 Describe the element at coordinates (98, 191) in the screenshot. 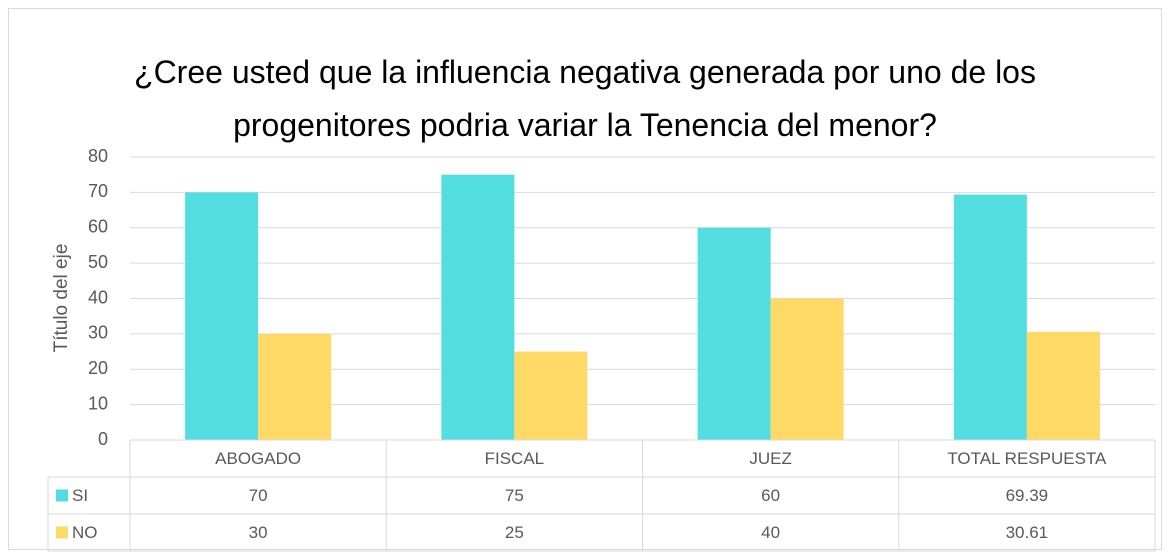

I see `y-tick-label: 70` at that location.